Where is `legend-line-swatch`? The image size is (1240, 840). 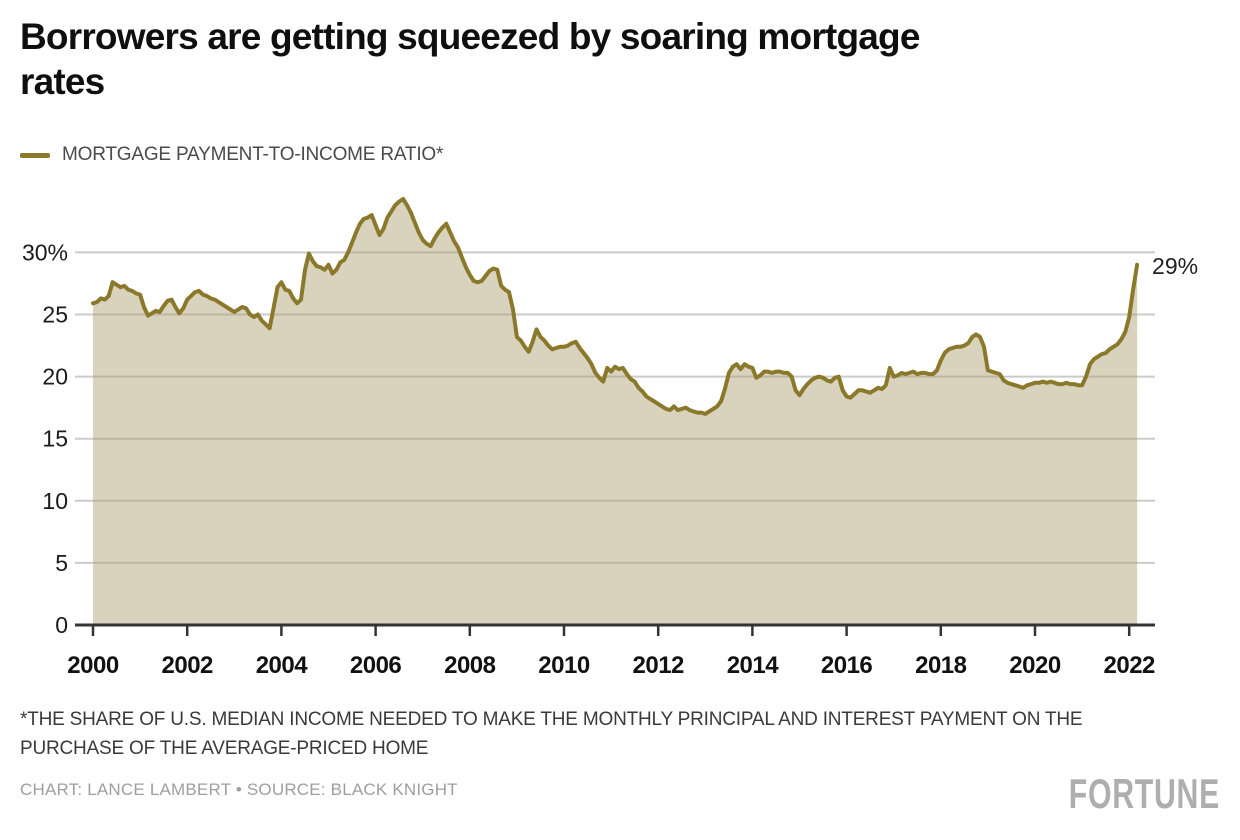
legend-line-swatch is located at coordinates (35, 155).